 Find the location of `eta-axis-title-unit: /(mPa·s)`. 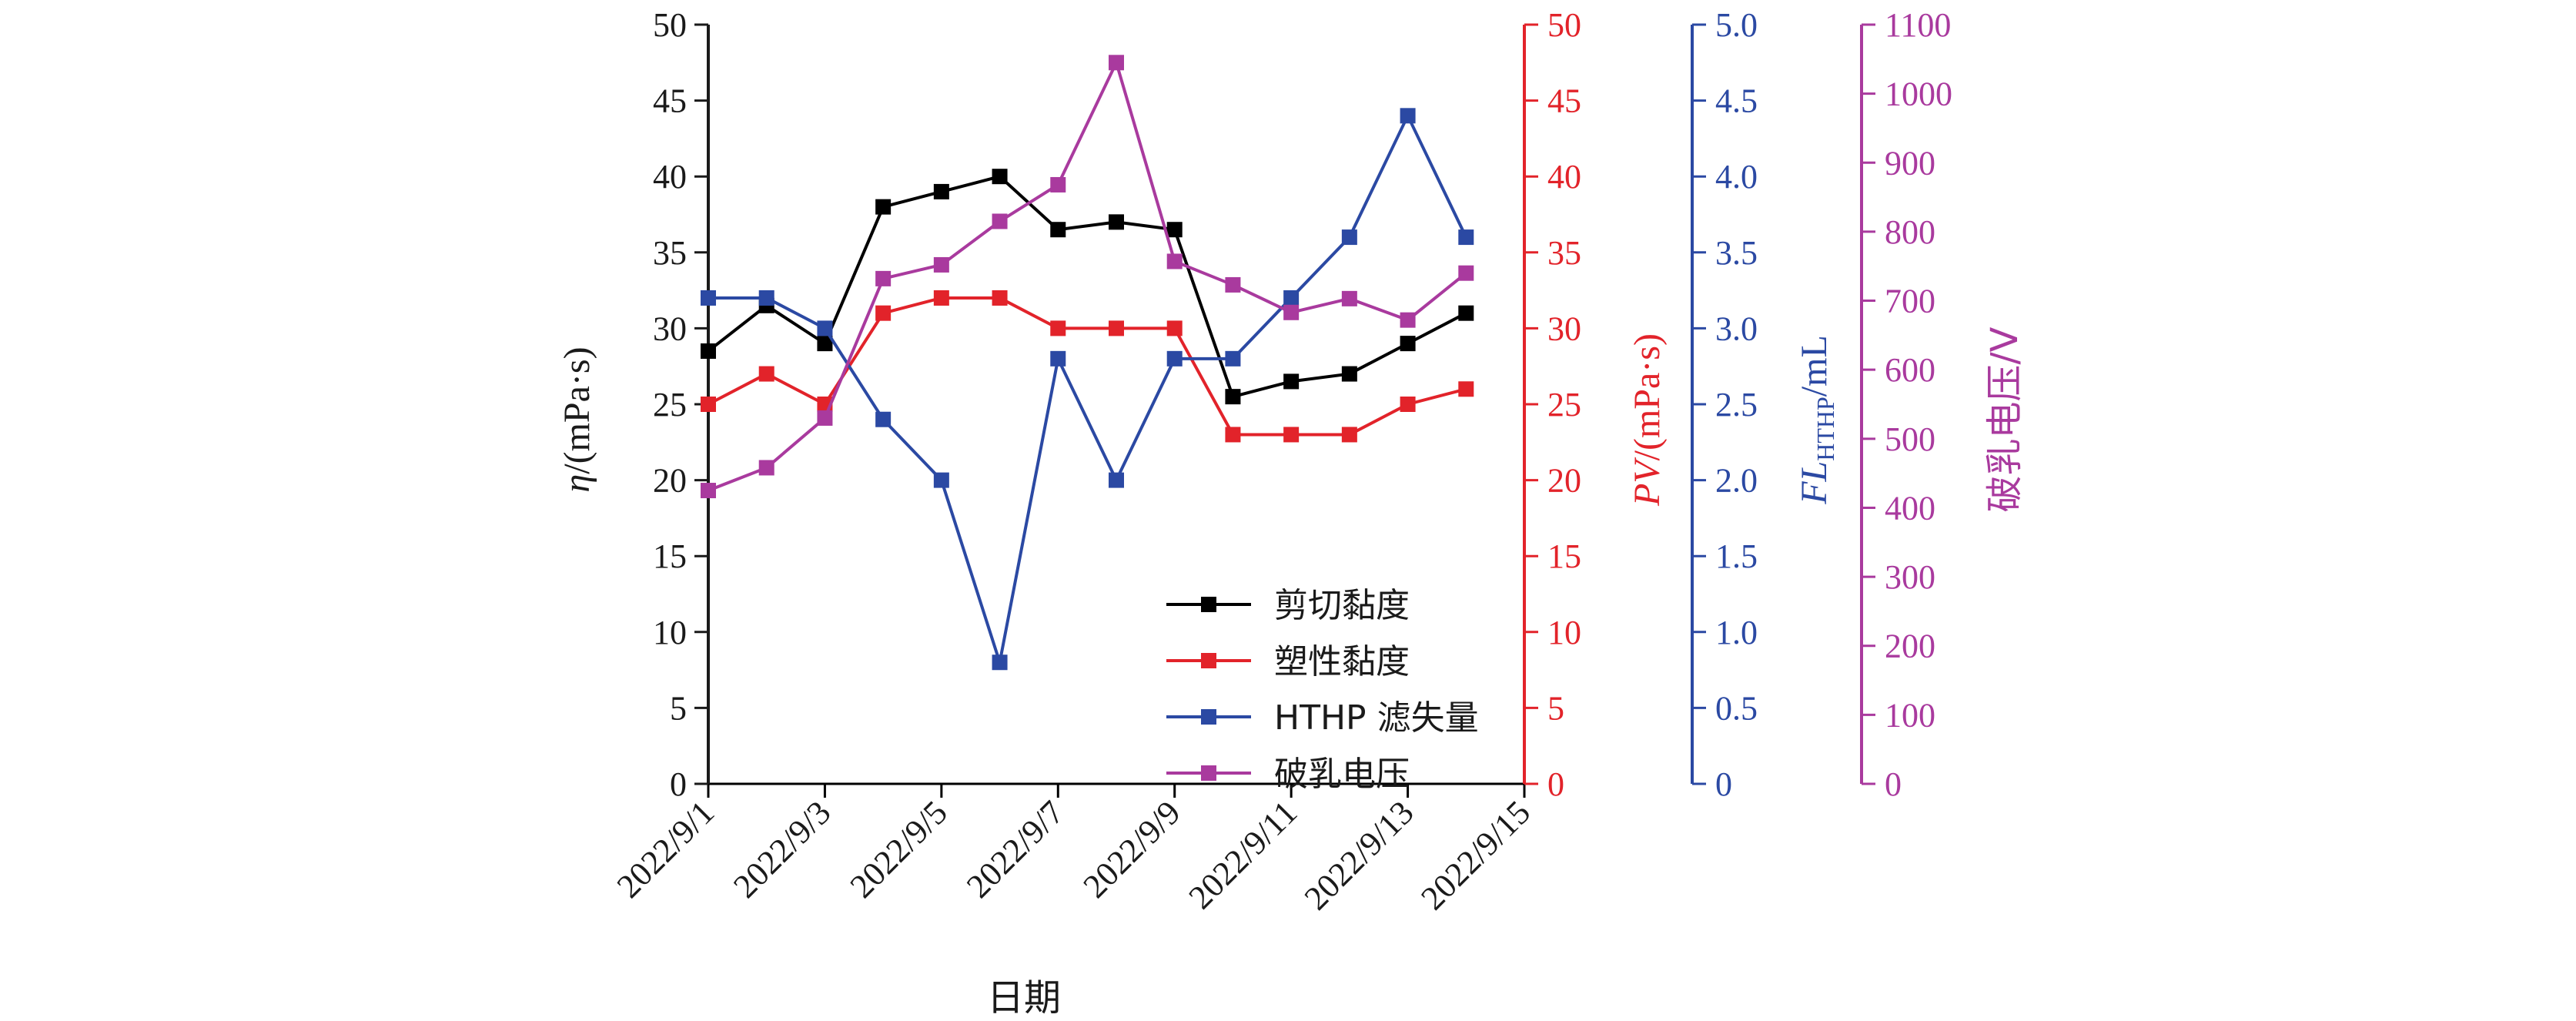

eta-axis-title-unit: /(mPa·s) is located at coordinates (577, 410).